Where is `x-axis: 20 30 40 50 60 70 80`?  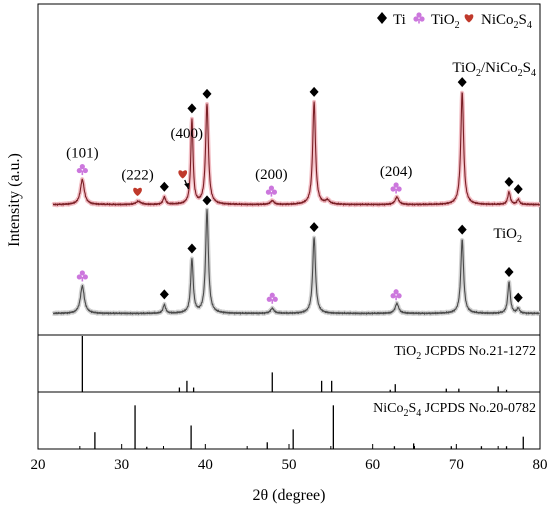
x-axis: 20 30 40 50 60 70 80 is located at coordinates (289, 458).